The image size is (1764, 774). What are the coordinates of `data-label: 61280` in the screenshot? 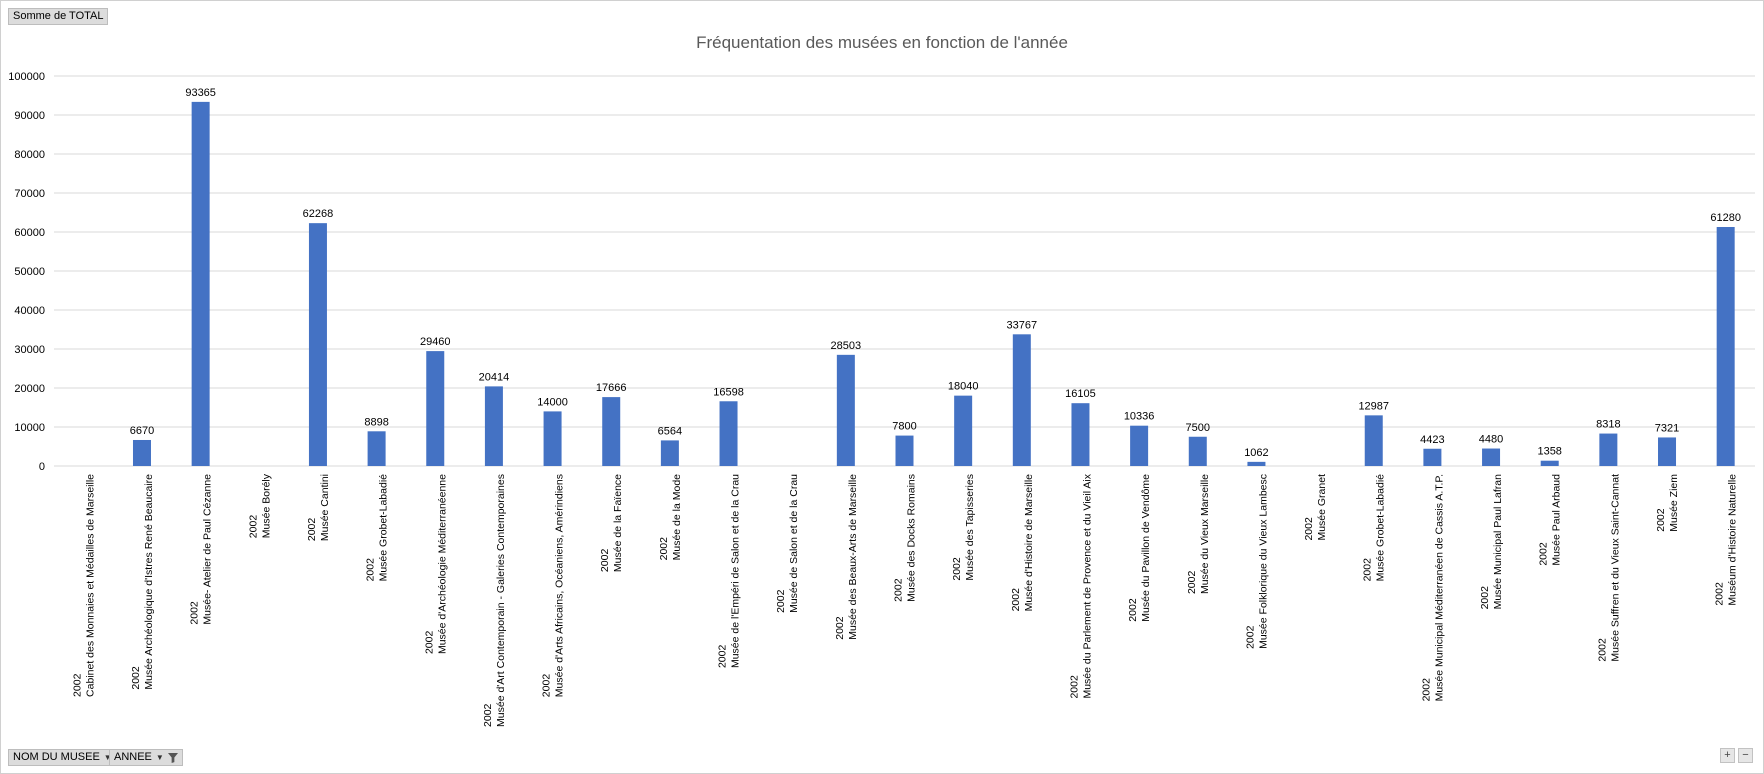 It's located at (1725, 218).